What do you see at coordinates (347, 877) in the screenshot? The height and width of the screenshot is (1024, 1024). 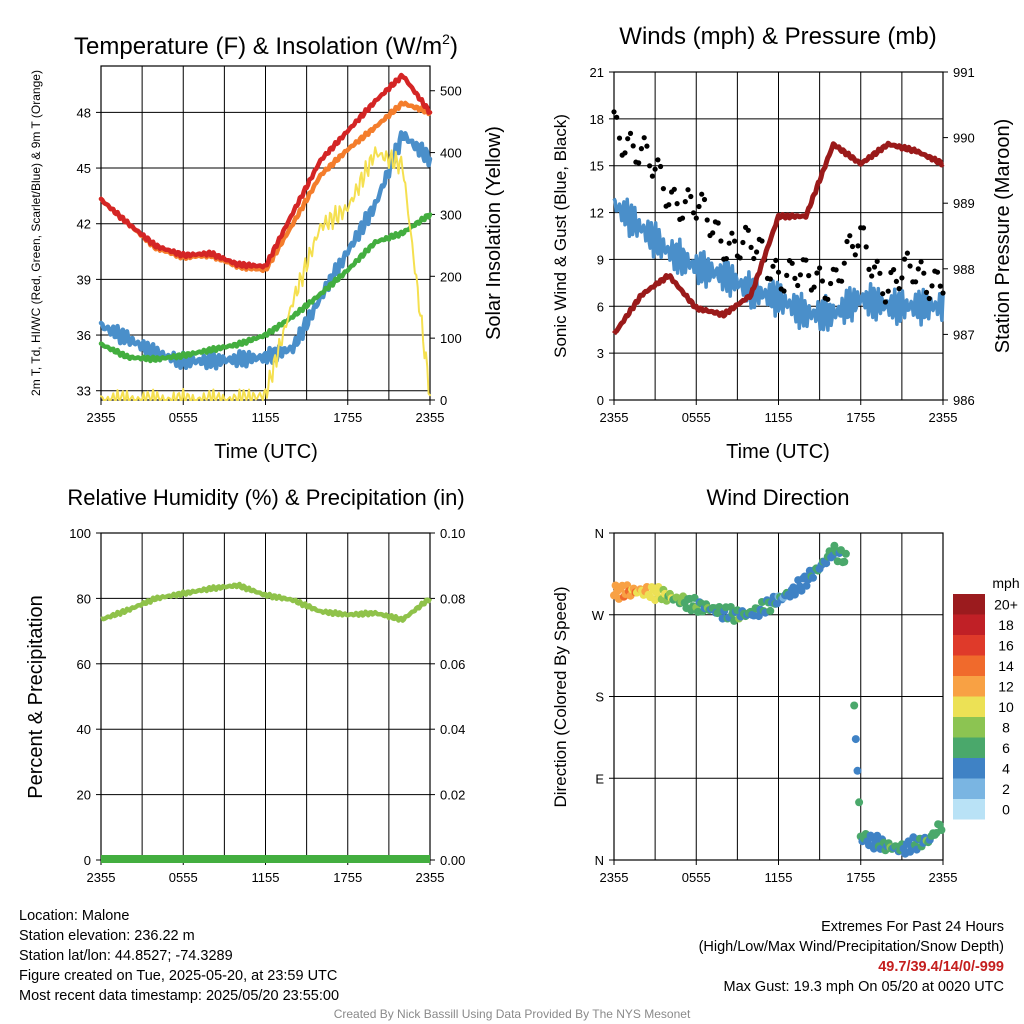 I see `panel3-xtick-label: 1755` at bounding box center [347, 877].